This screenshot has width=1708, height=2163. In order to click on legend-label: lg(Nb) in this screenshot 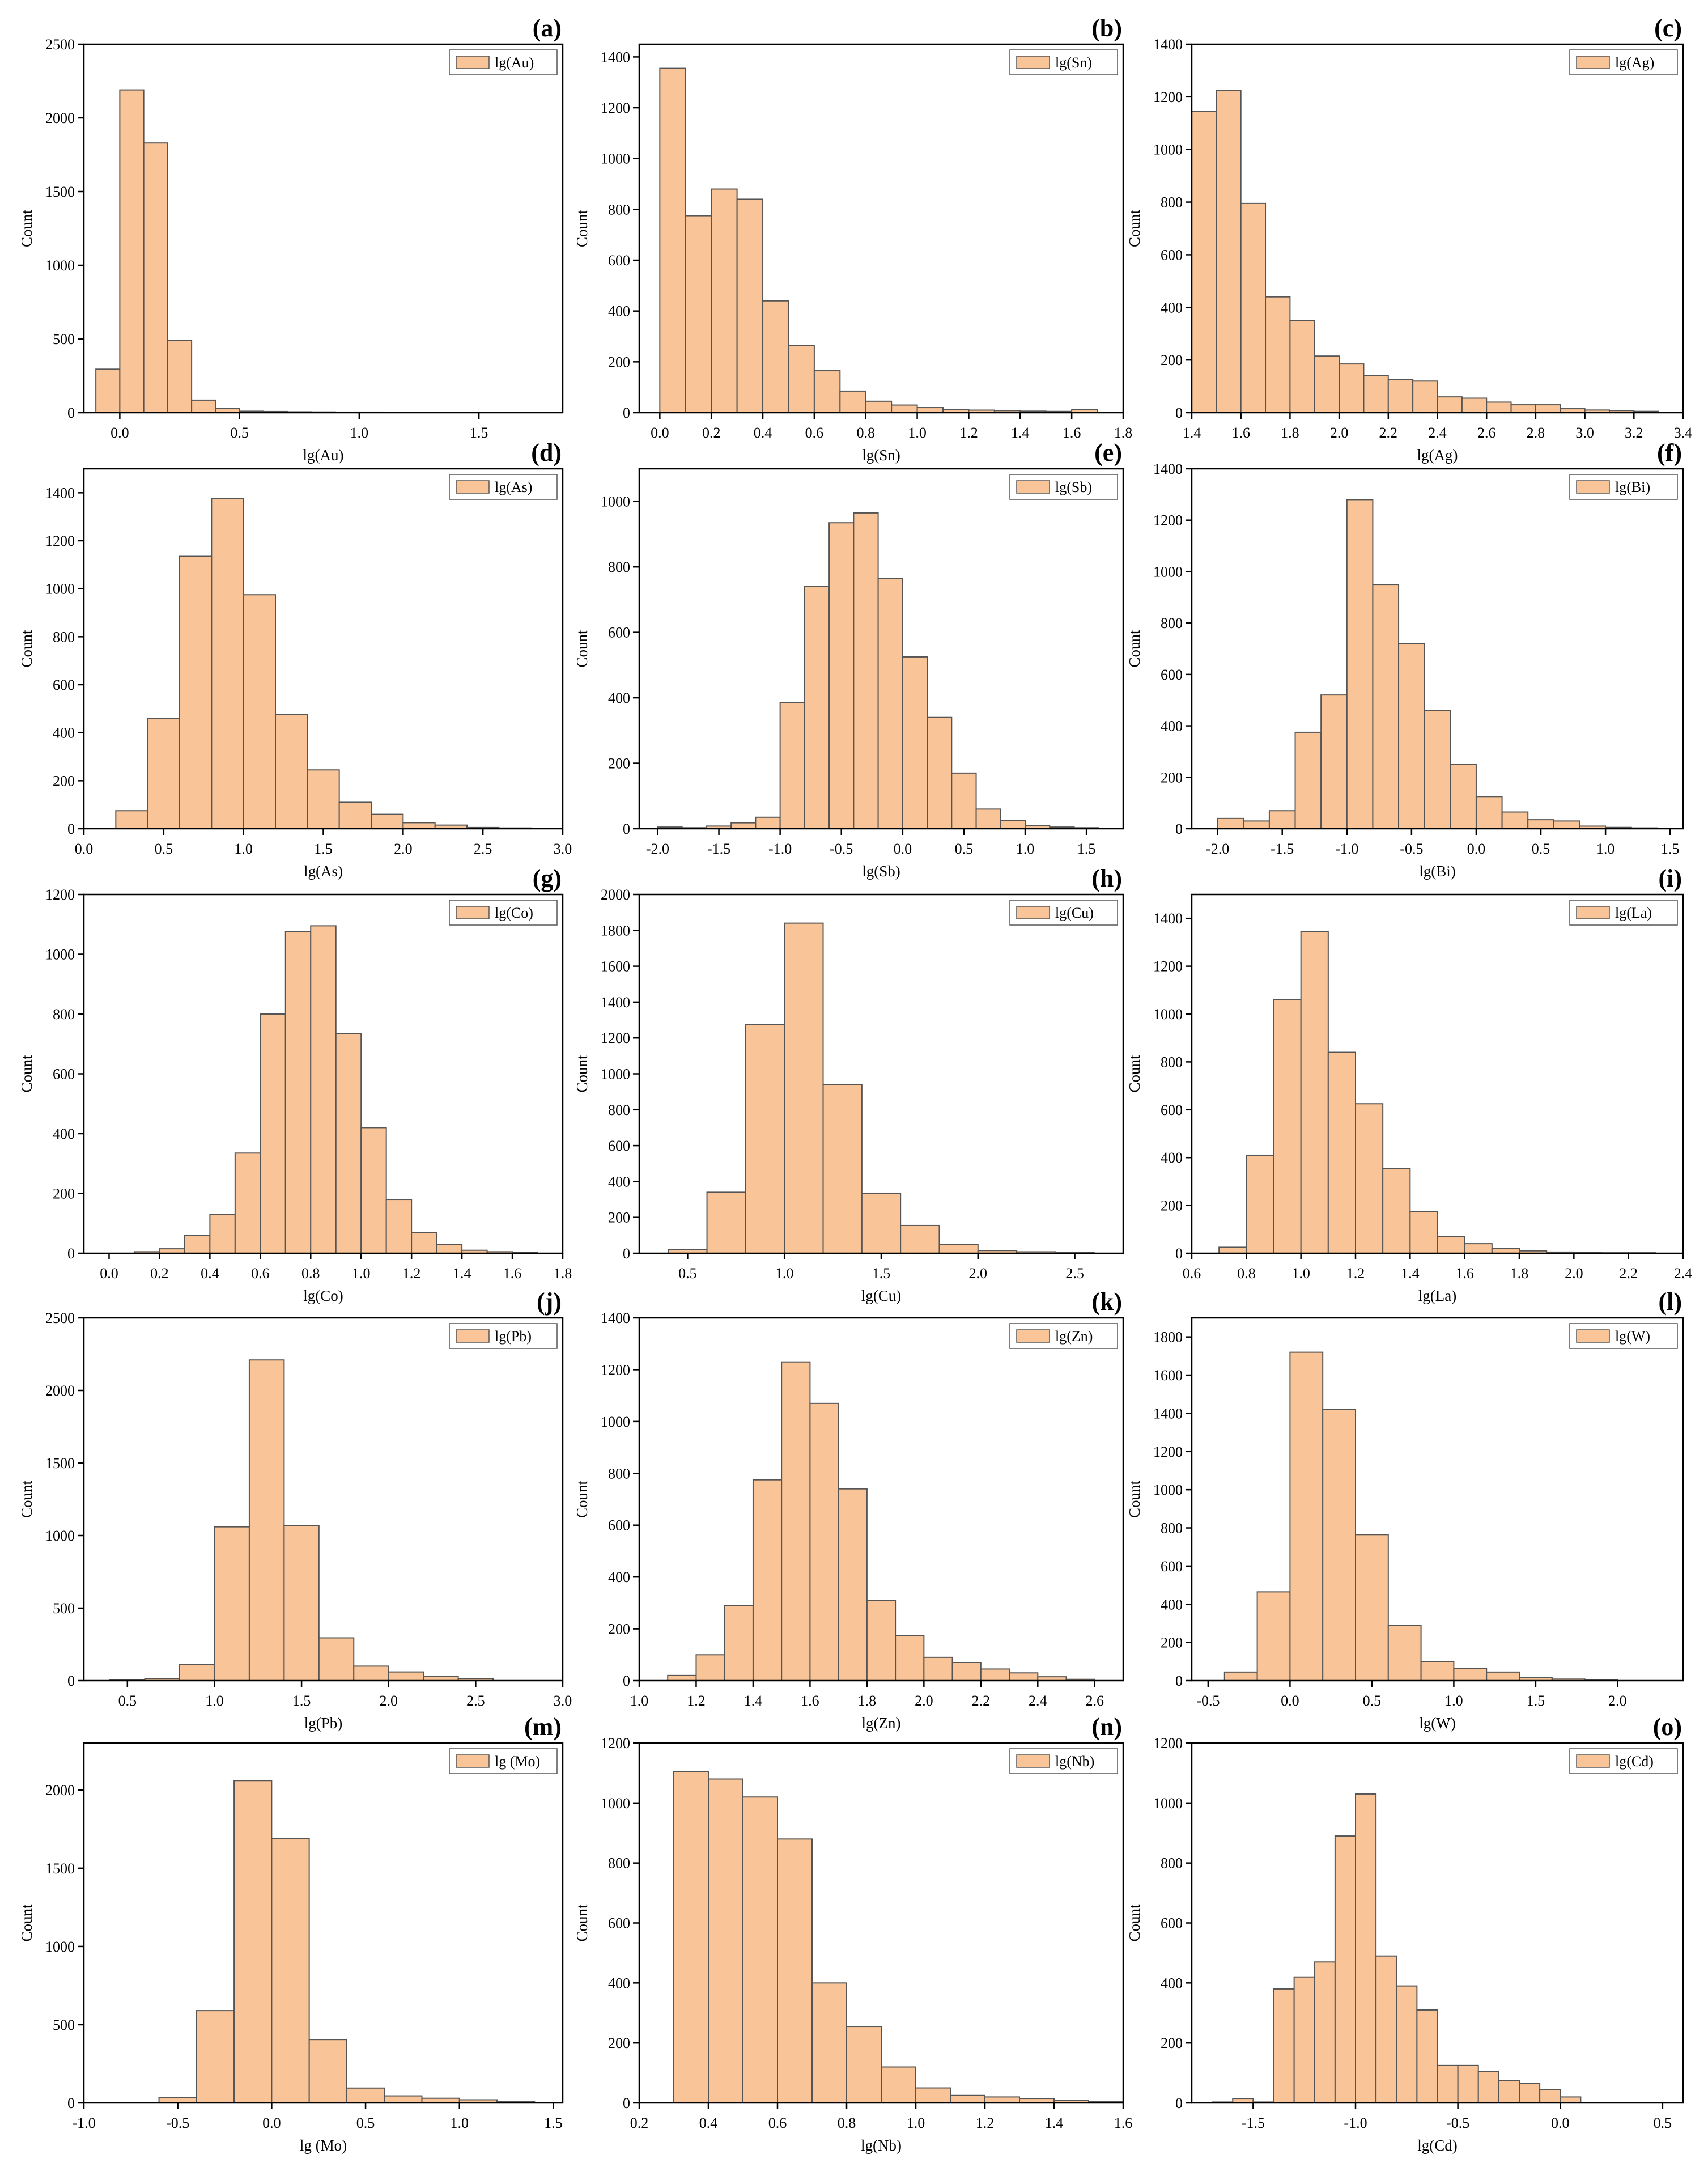, I will do `click(1074, 1761)`.